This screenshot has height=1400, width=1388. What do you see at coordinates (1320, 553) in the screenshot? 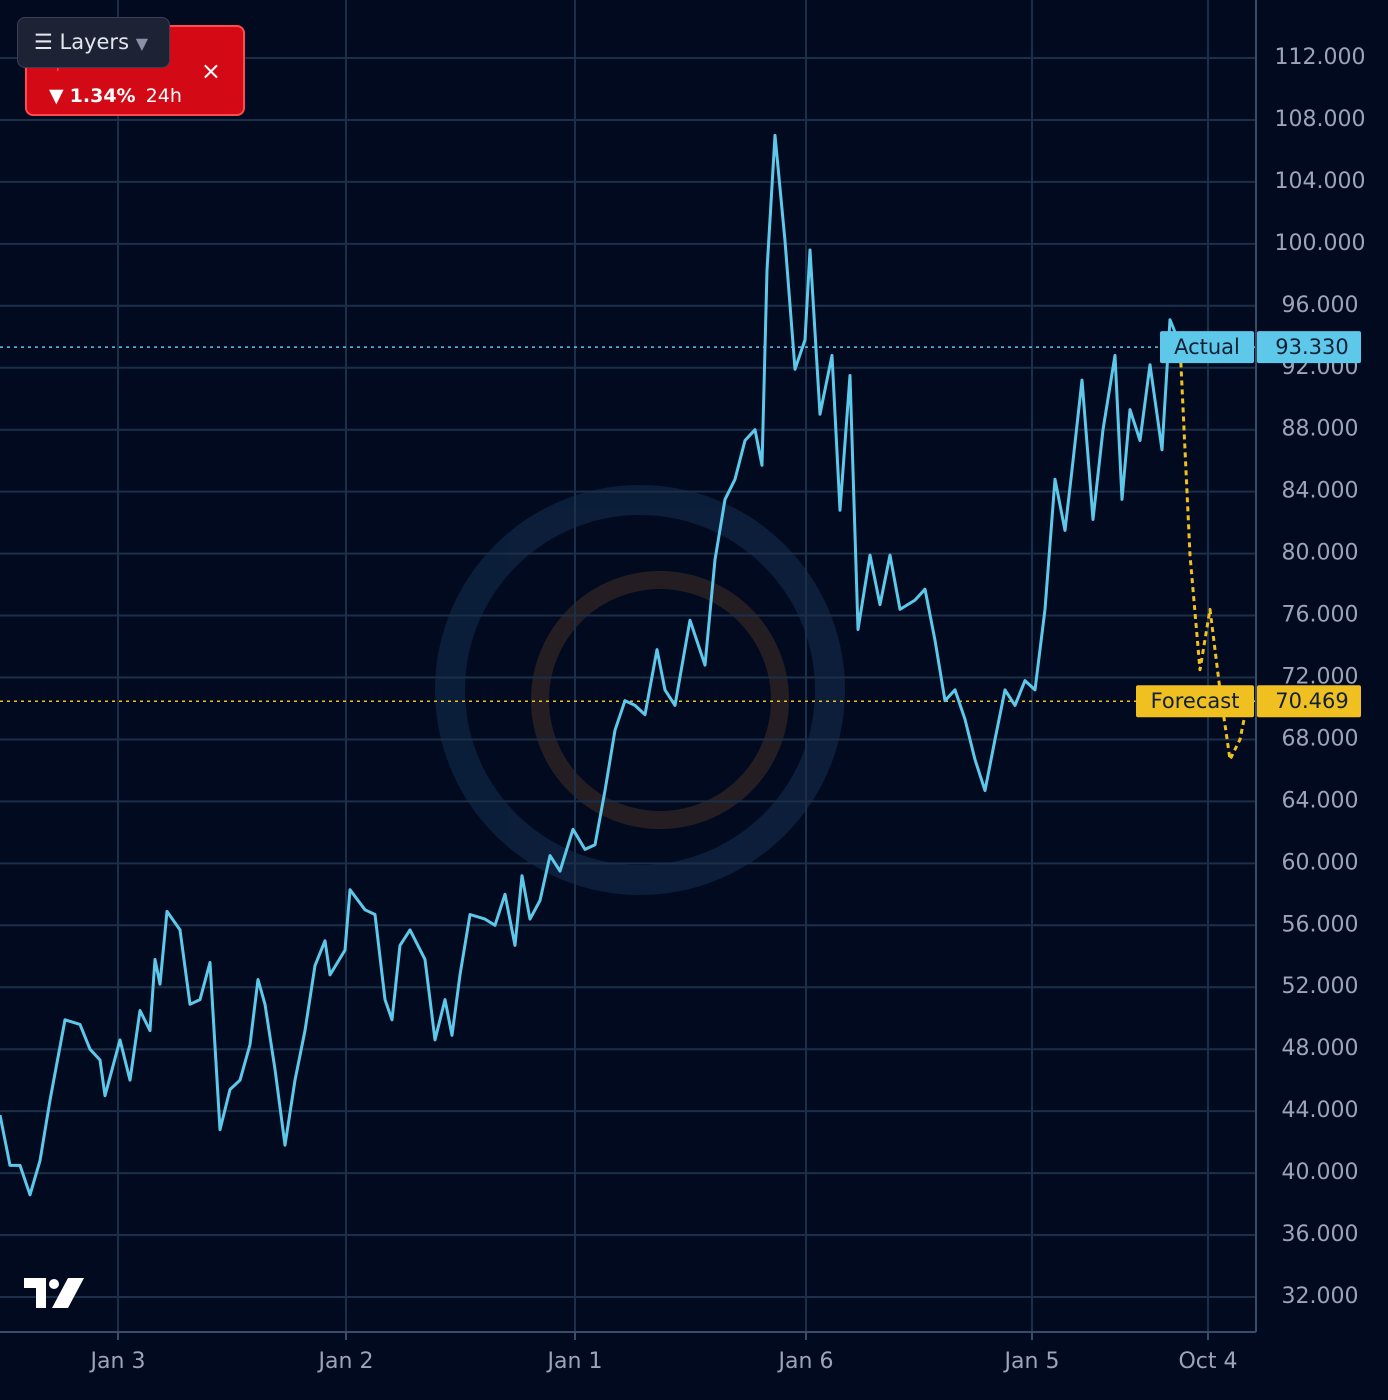
I see `y-tick-label: 80.000` at bounding box center [1320, 553].